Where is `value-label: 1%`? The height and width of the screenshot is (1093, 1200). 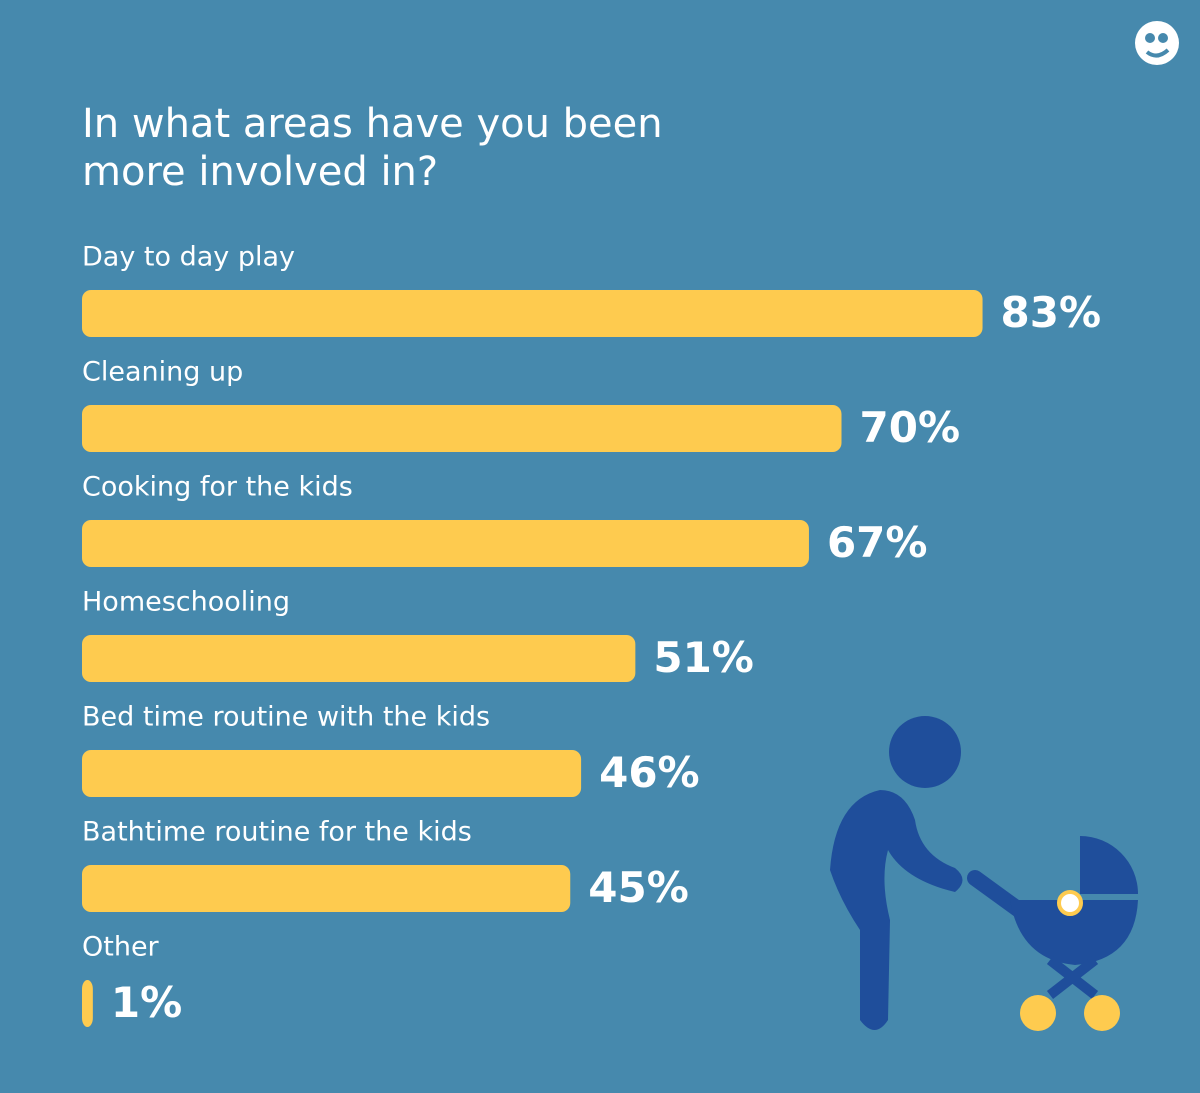 value-label: 1% is located at coordinates (146, 1002).